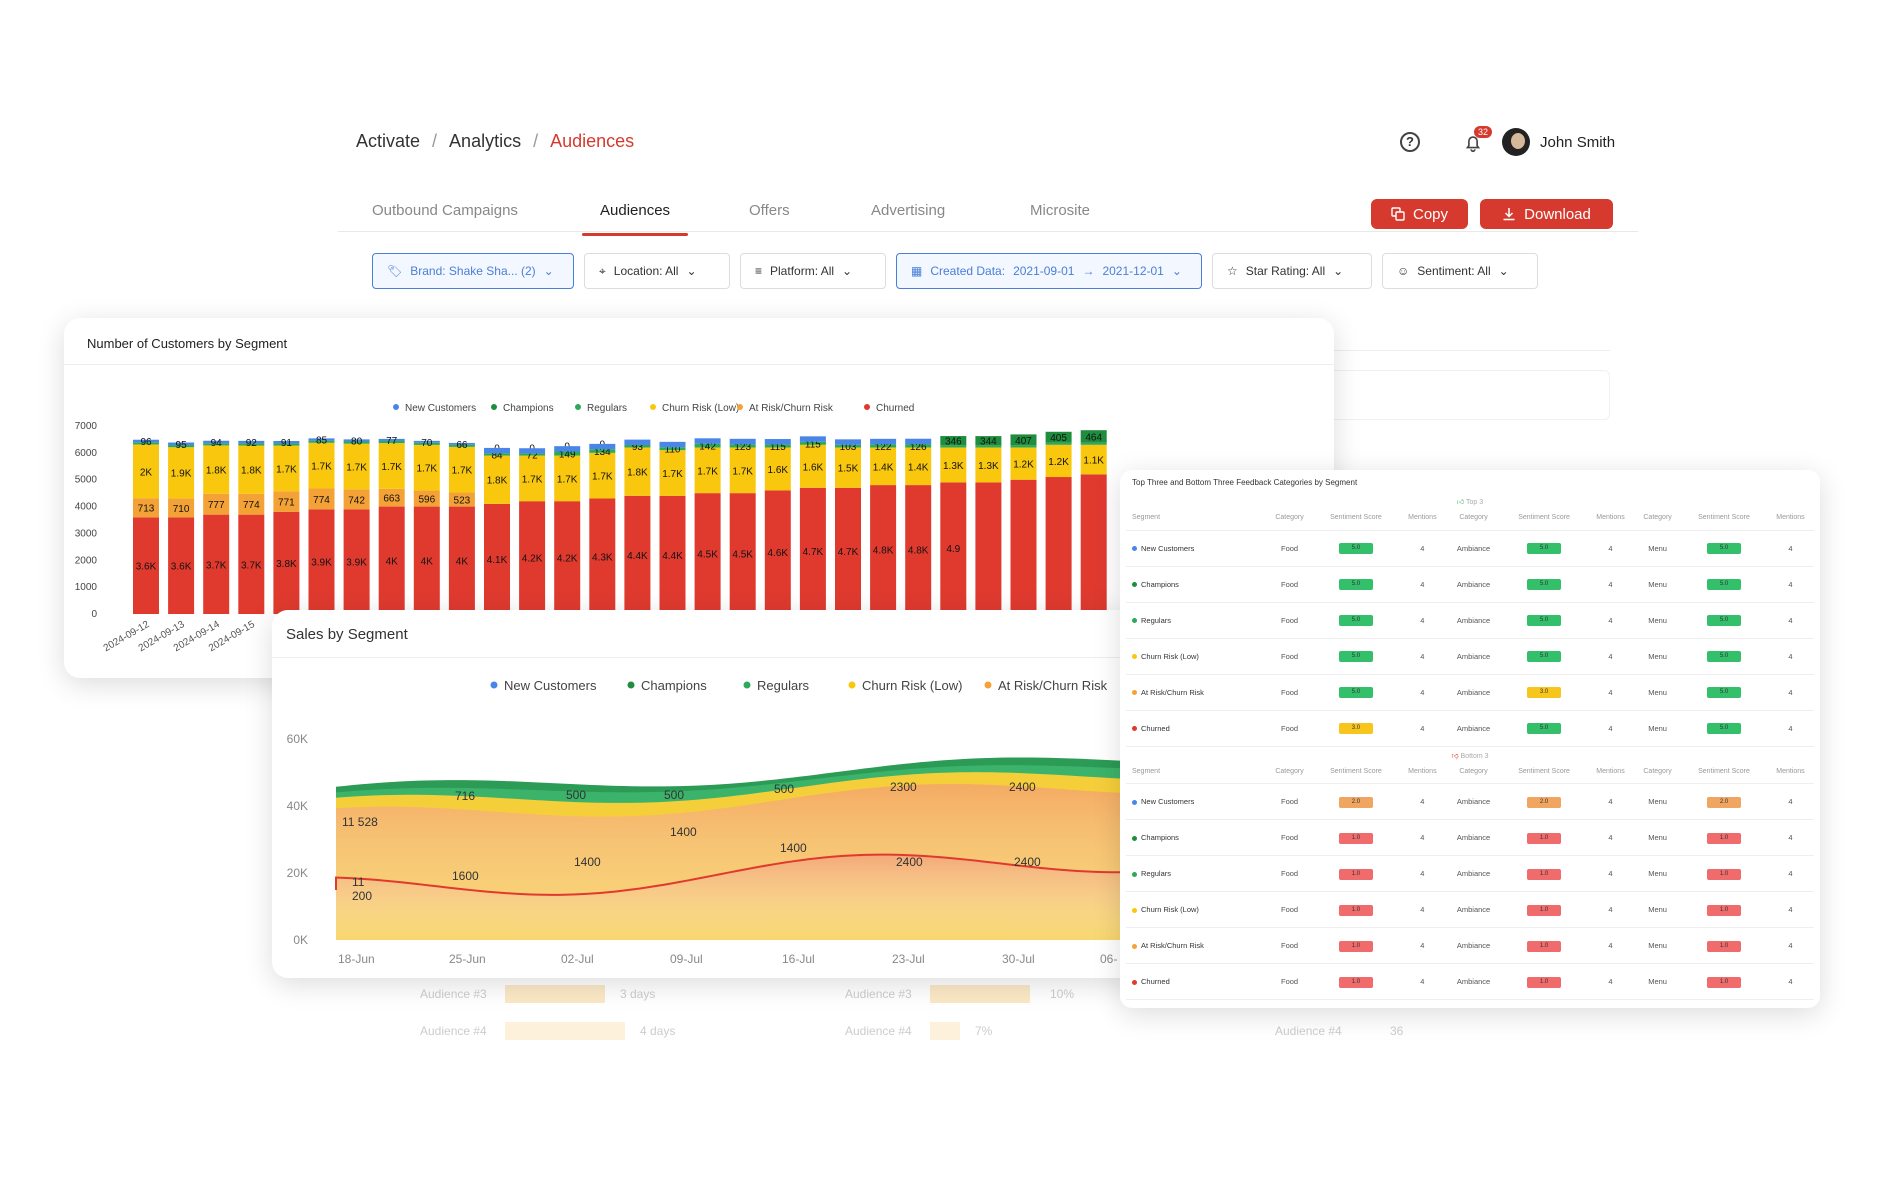  Describe the element at coordinates (867, 407) in the screenshot. I see `legend-marker` at that location.